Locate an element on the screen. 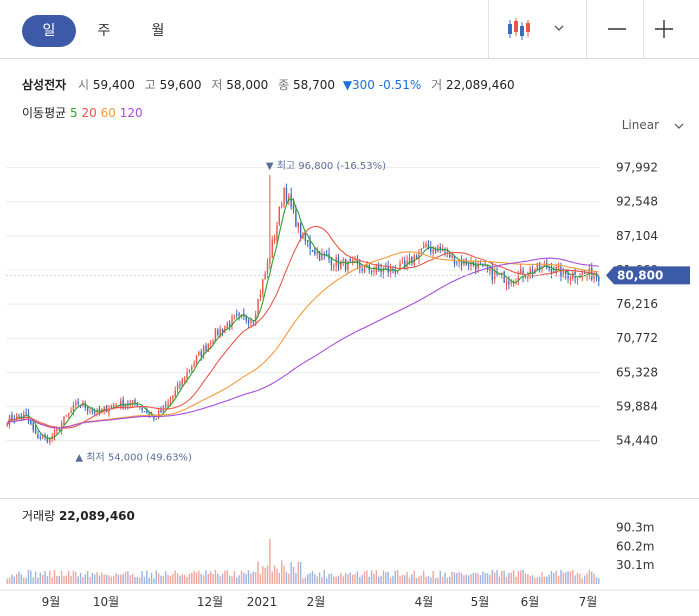 This screenshot has height=616, width=699. candlestick-icon is located at coordinates (519, 29).